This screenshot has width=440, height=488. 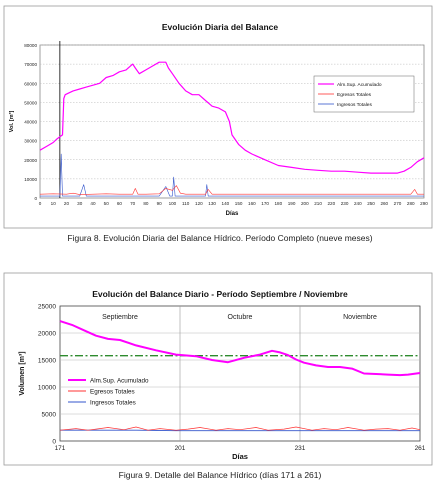 I want to click on chart2-x-tick-label: 261, so click(x=420, y=448).